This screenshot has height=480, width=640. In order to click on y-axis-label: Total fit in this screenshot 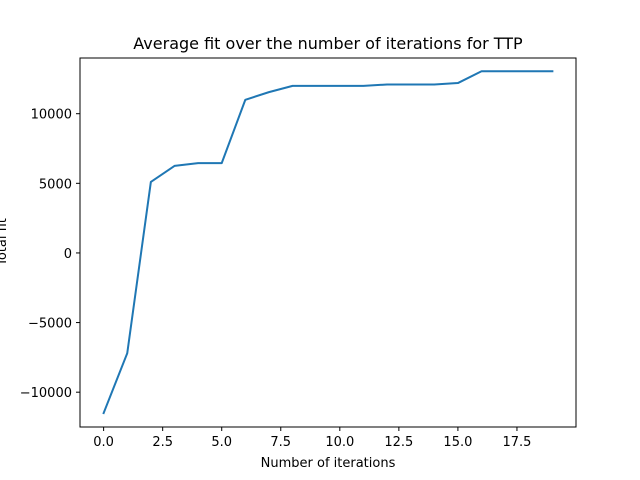, I will do `click(5, 242)`.